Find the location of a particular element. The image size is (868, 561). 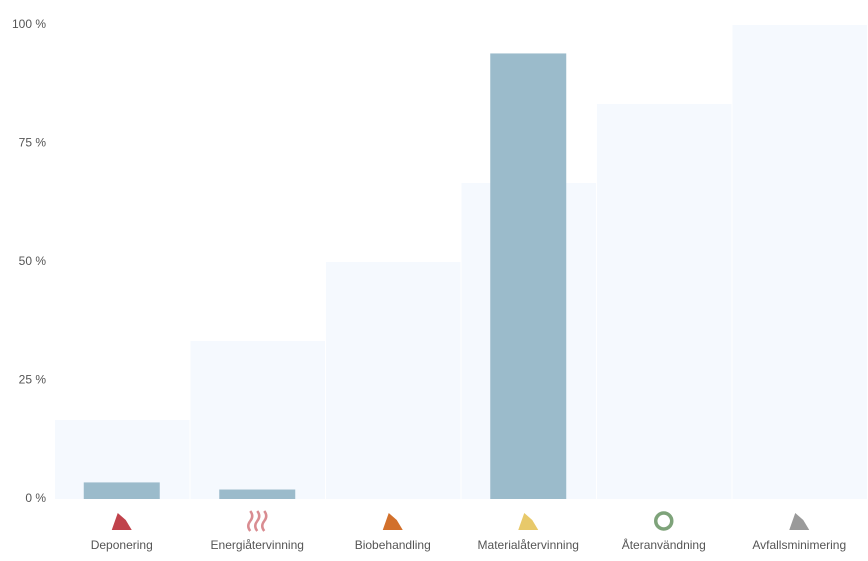

y-tick-label: 50 % is located at coordinates (33, 261).